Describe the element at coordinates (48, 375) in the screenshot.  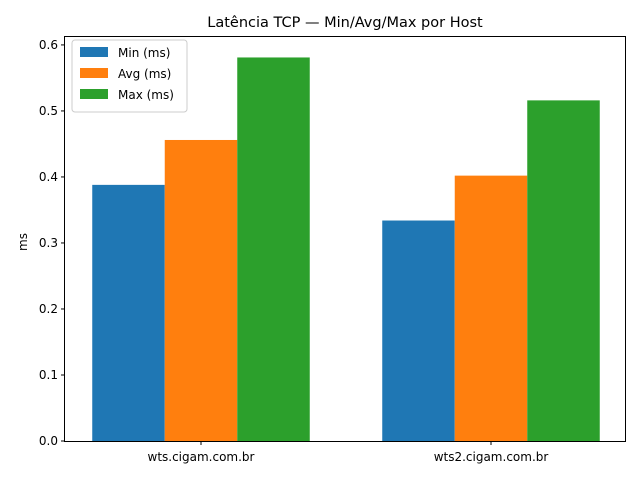
I see `y-tick-label: 0.1` at that location.